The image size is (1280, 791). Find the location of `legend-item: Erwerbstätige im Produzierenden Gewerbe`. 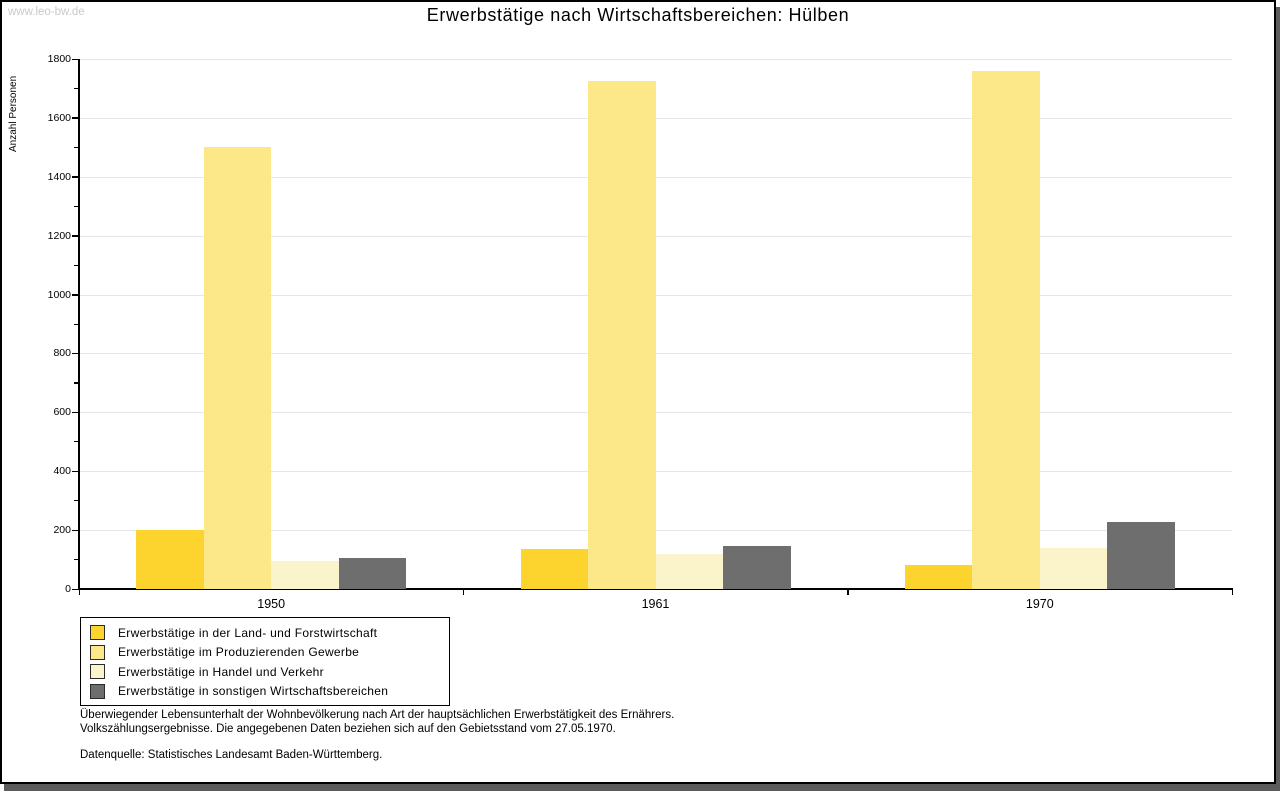

legend-item: Erwerbstätige im Produzierenden Gewerbe is located at coordinates (265, 653).